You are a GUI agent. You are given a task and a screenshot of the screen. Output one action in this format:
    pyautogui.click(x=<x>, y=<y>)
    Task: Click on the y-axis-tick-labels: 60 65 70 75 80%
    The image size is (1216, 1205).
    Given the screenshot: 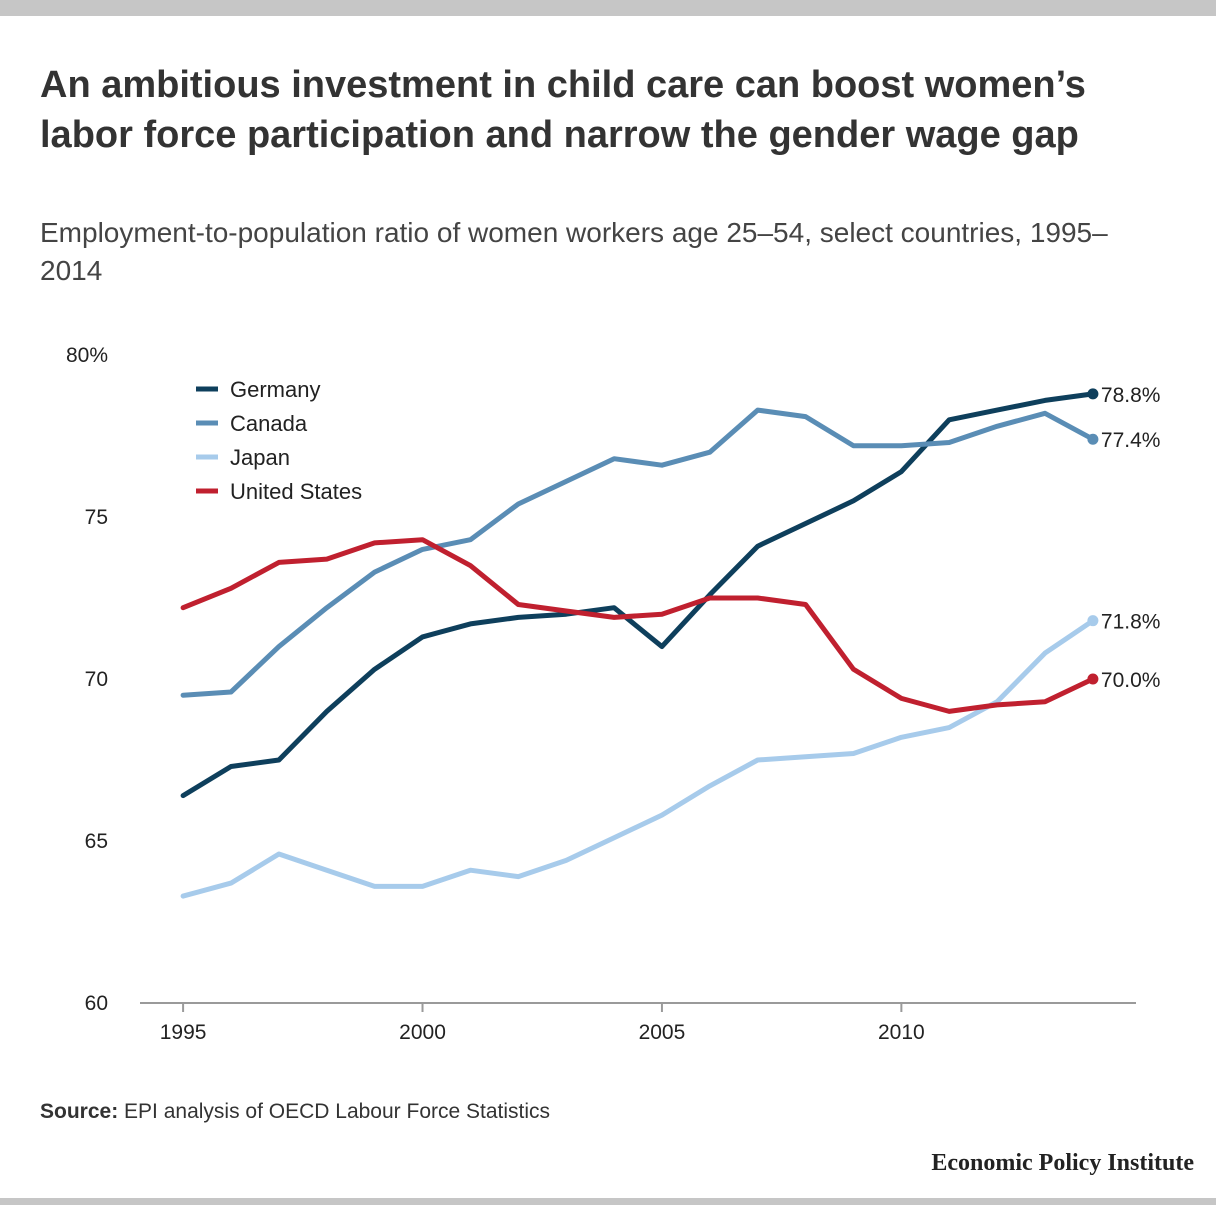 What is the action you would take?
    pyautogui.click(x=87, y=679)
    